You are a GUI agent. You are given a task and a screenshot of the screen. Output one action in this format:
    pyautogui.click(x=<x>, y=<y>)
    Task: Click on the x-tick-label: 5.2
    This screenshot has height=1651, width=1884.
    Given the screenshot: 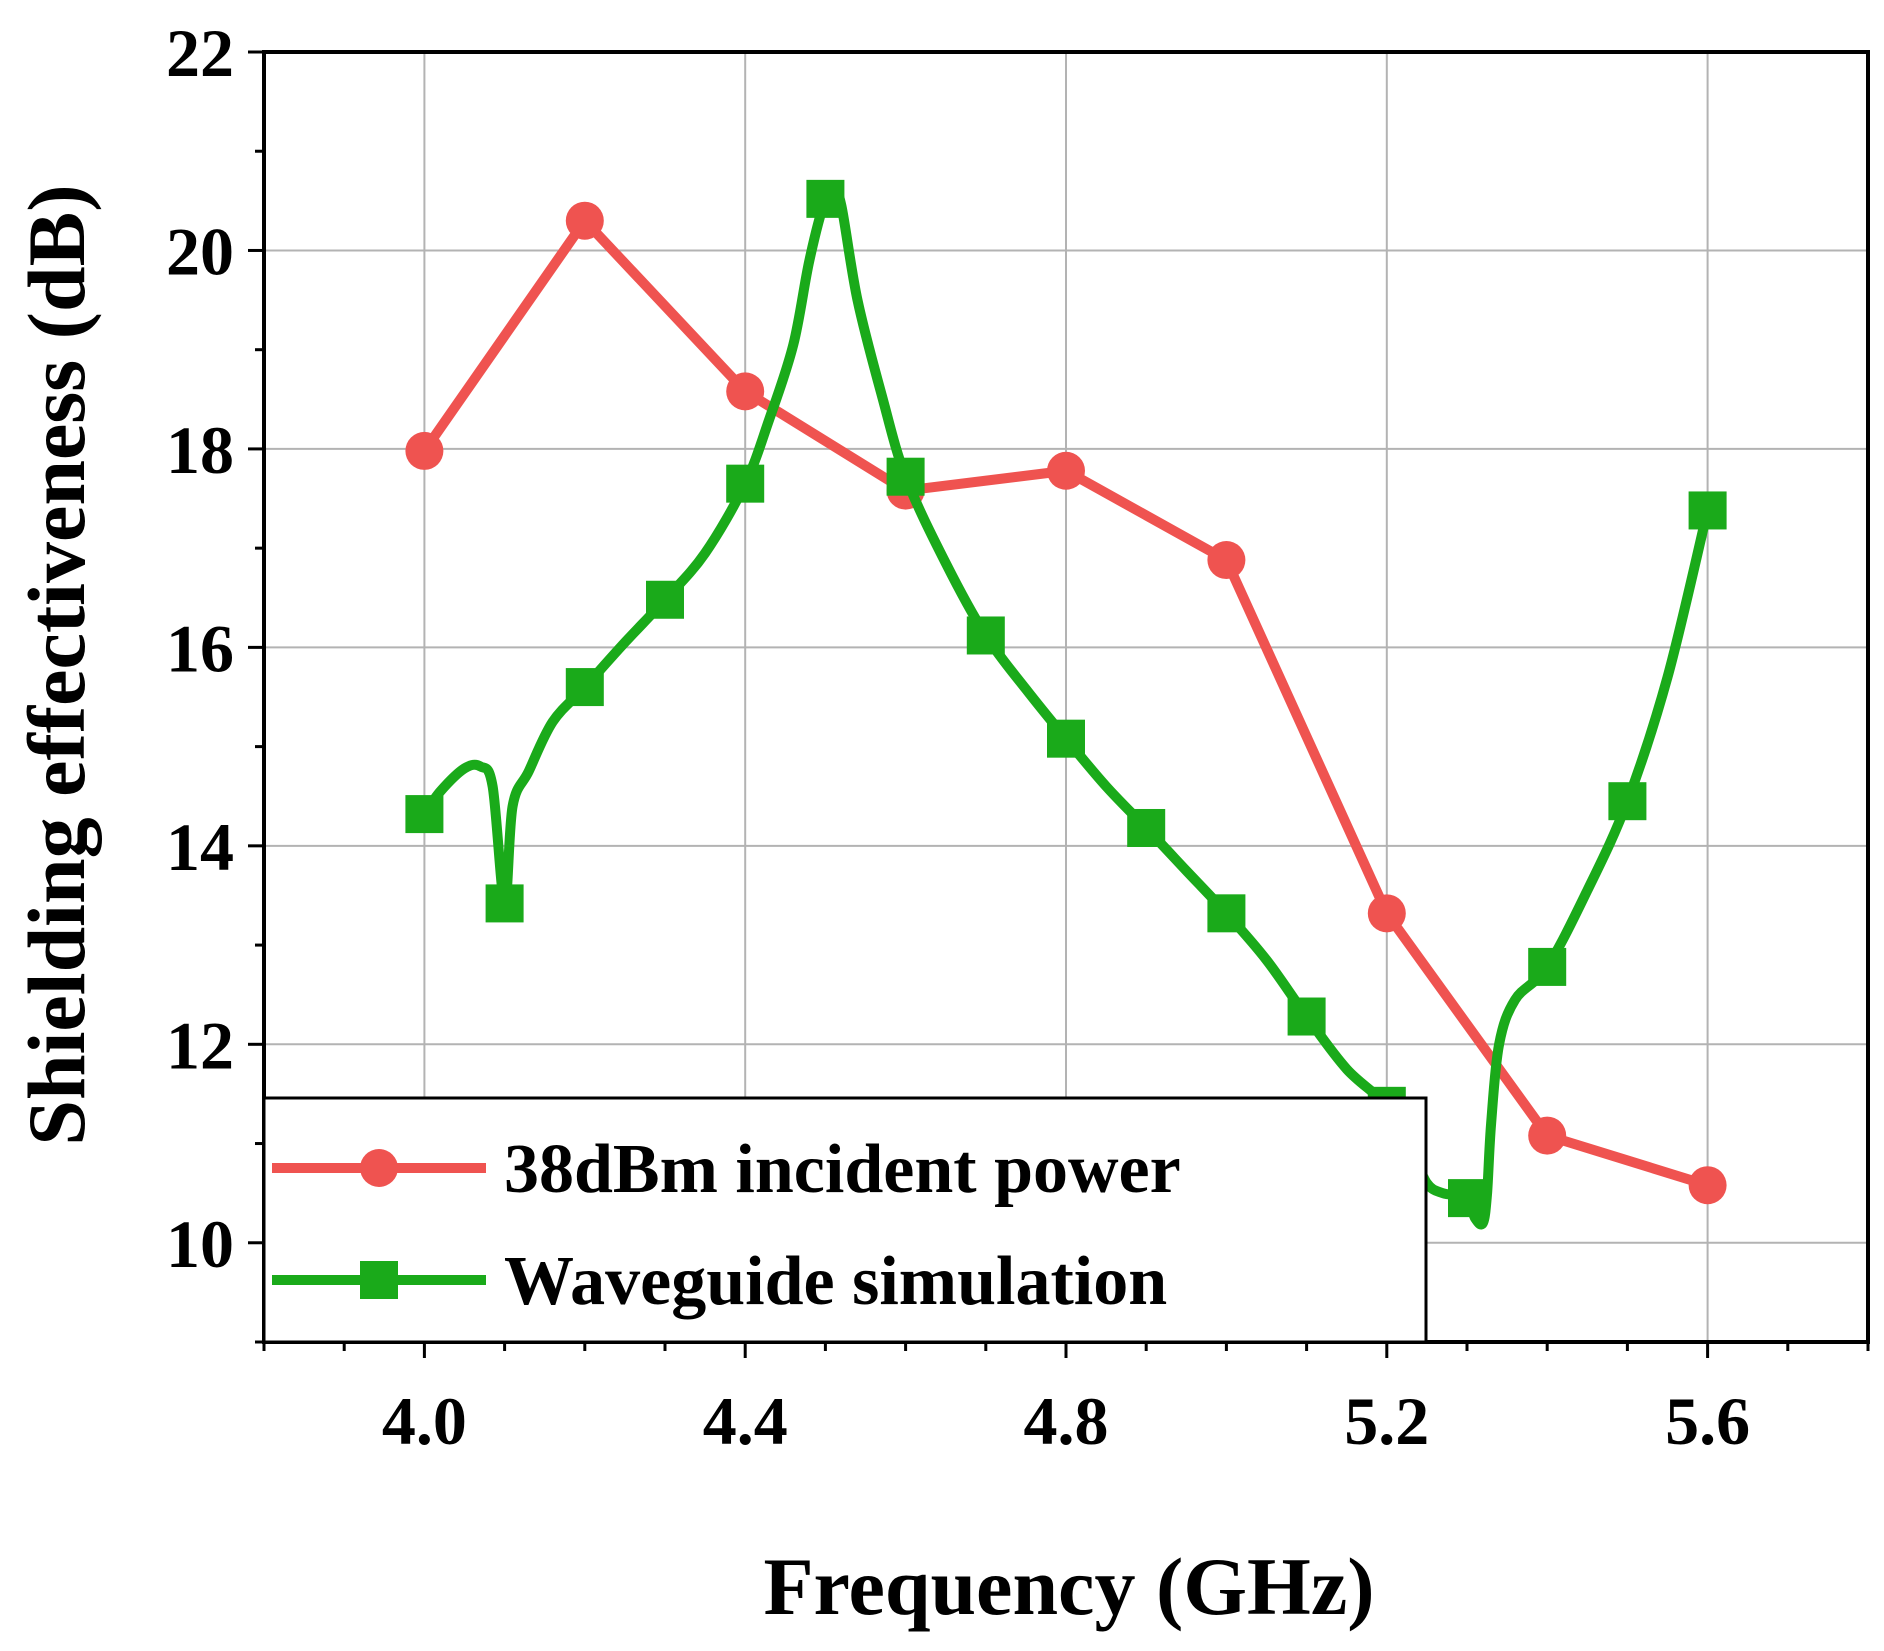 What is the action you would take?
    pyautogui.click(x=1386, y=1421)
    